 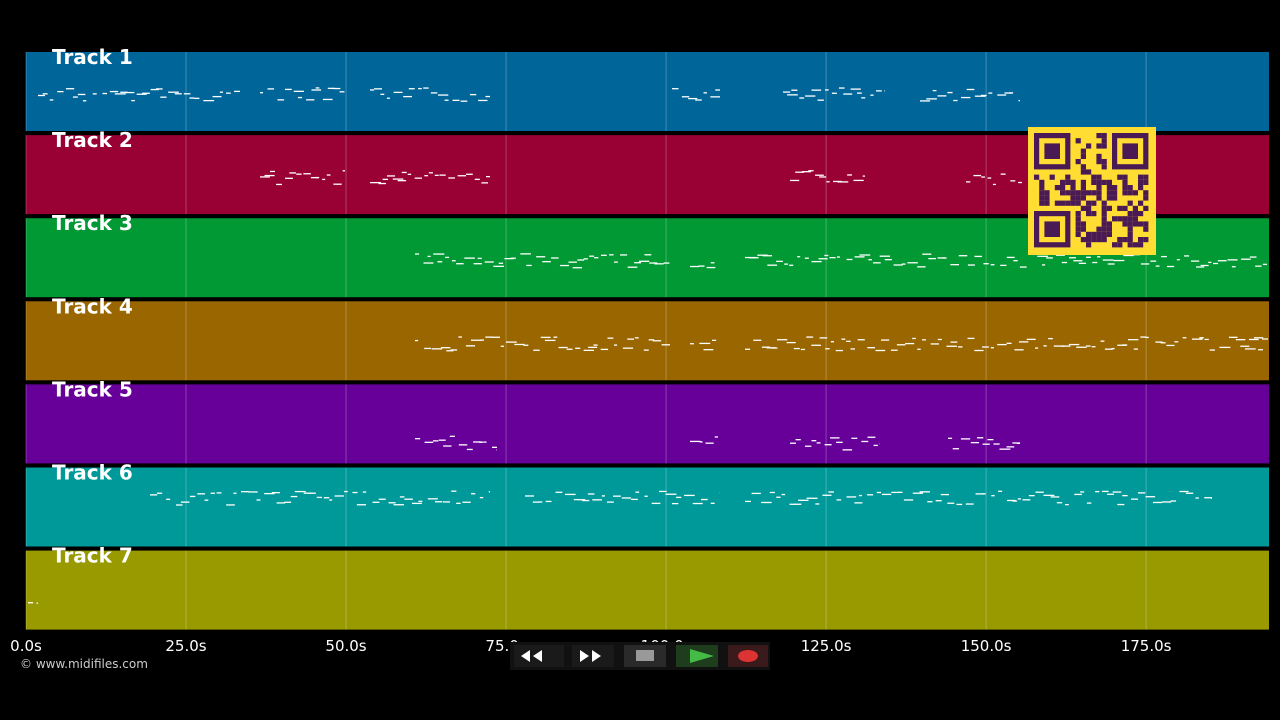 What do you see at coordinates (92, 57) in the screenshot?
I see `track-name: Track 1` at bounding box center [92, 57].